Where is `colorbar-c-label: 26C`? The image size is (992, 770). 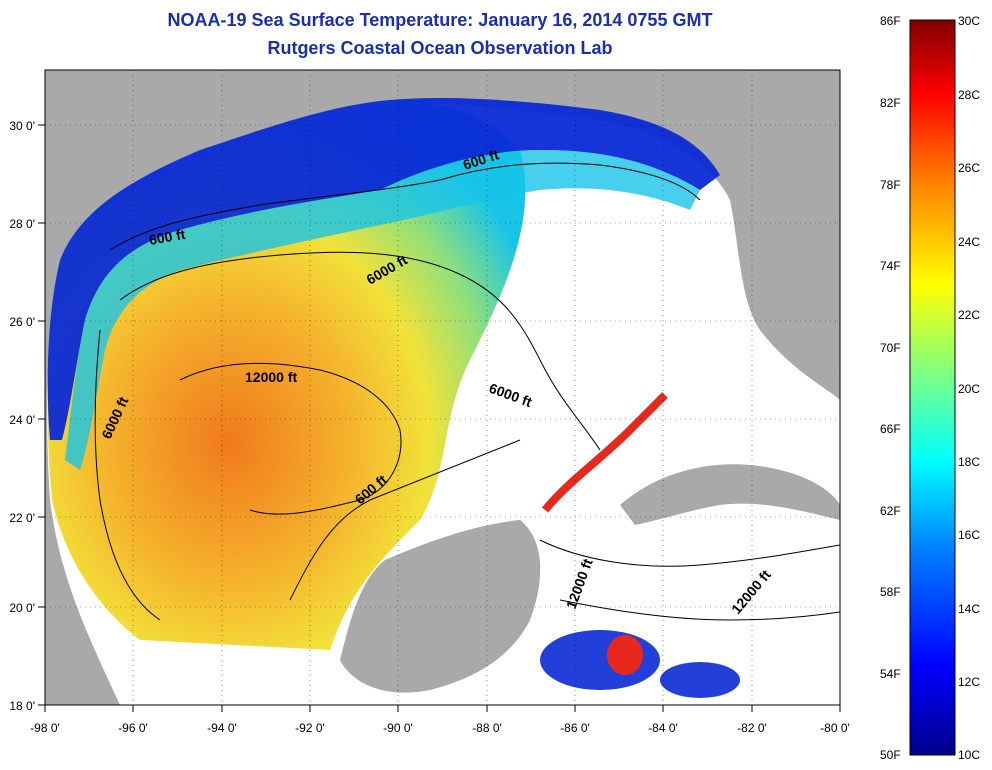 colorbar-c-label: 26C is located at coordinates (969, 168).